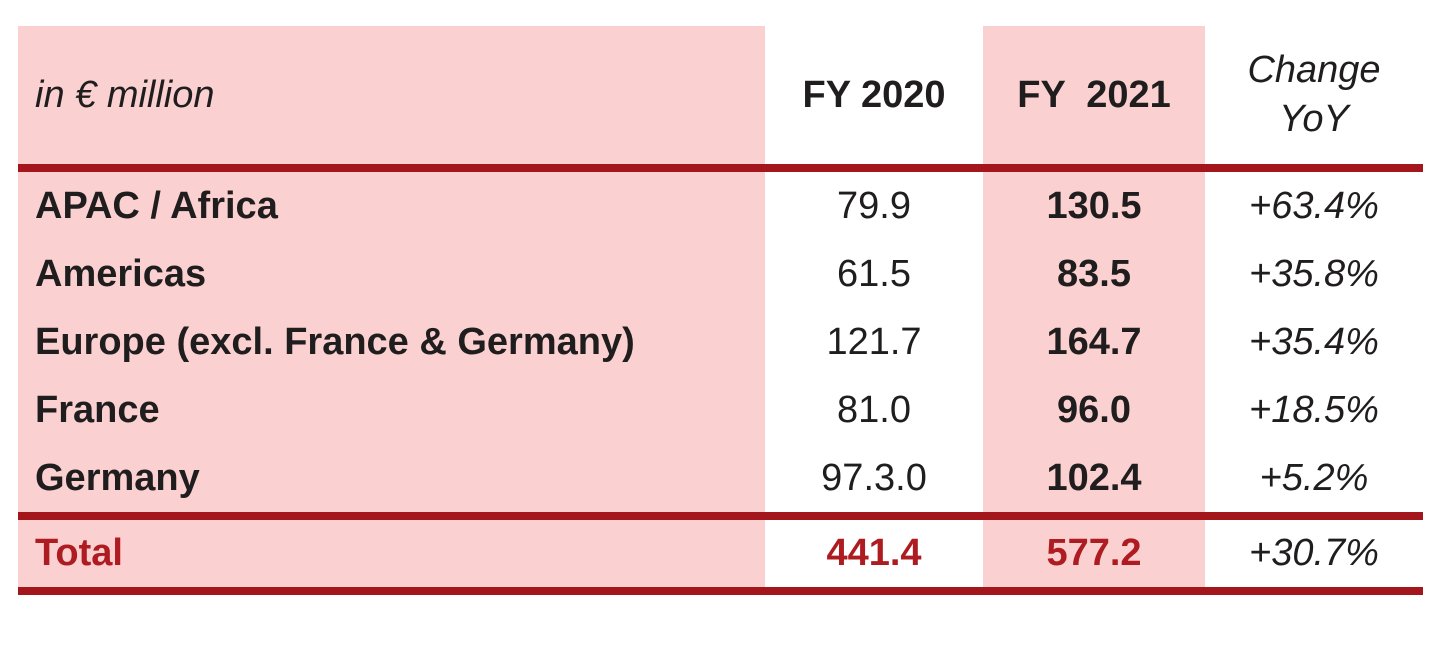  Describe the element at coordinates (391, 478) in the screenshot. I see `region-label: Germany` at that location.